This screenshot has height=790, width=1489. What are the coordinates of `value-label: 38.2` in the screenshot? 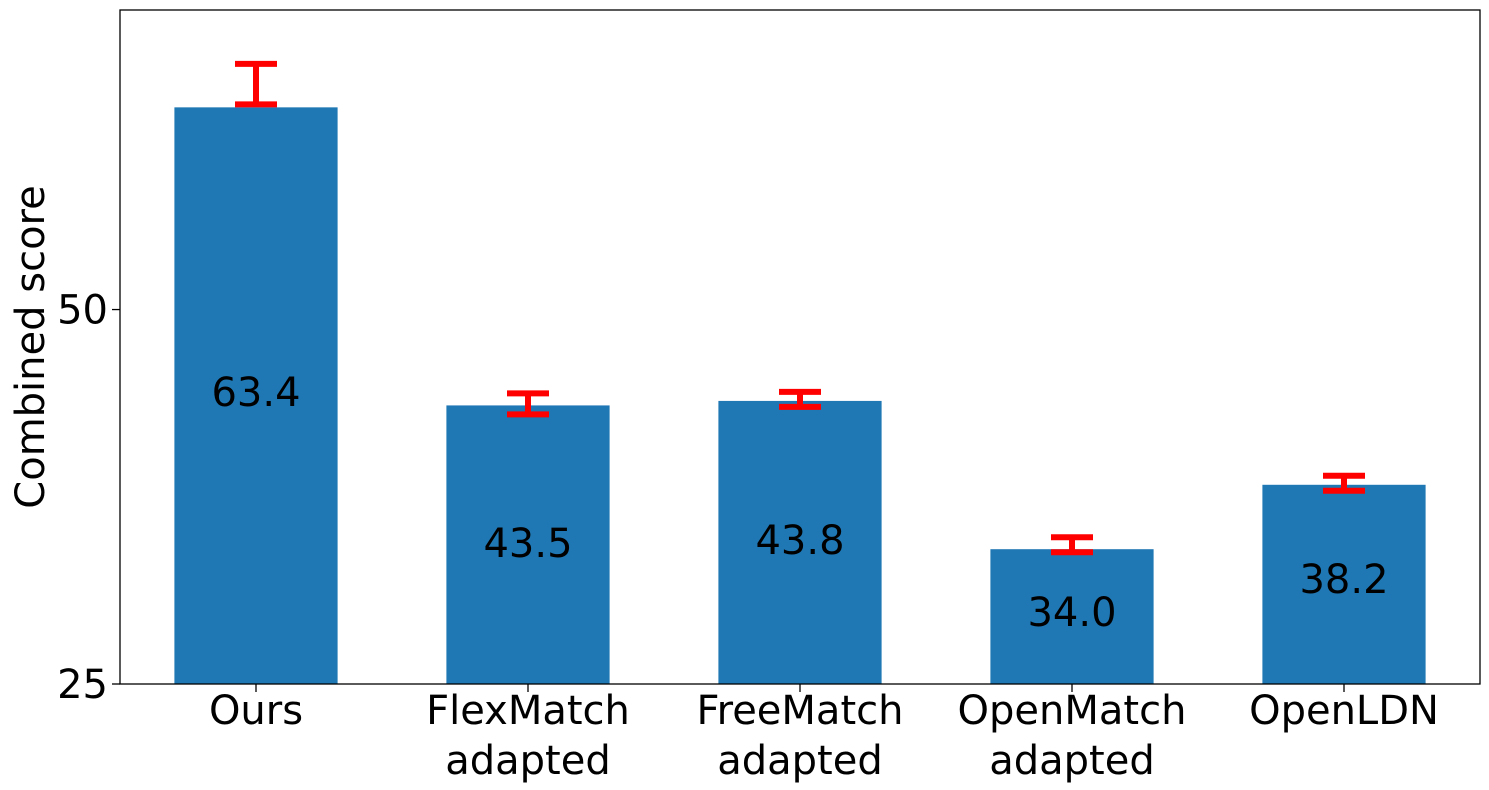 It's located at (1343, 580).